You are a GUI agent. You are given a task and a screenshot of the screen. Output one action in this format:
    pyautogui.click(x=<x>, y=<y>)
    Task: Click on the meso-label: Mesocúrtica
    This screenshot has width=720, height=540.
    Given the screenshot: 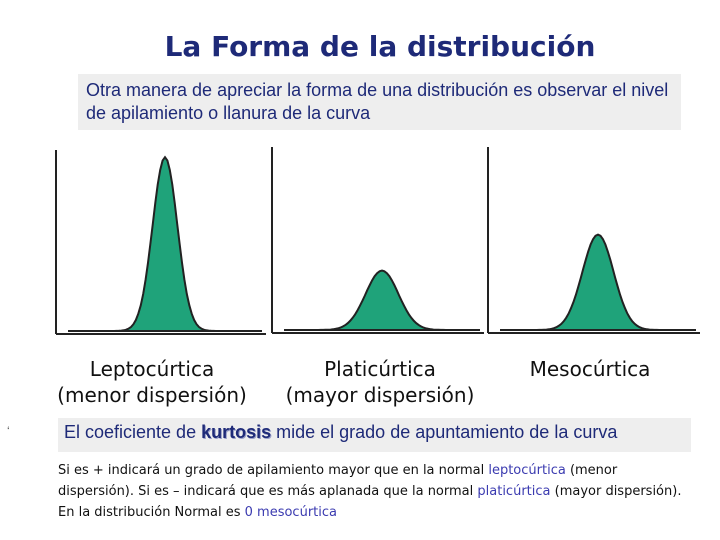 What is the action you would take?
    pyautogui.click(x=590, y=369)
    